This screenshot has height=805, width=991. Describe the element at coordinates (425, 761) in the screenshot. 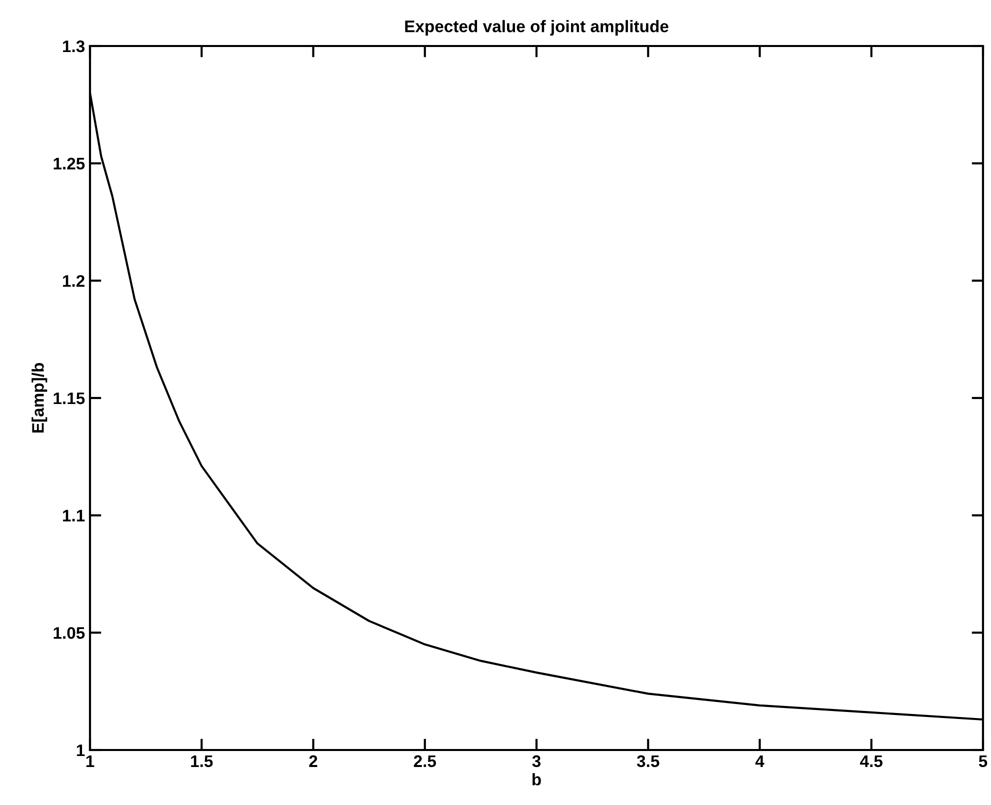

I see `x-tick-label: 2.5` at that location.